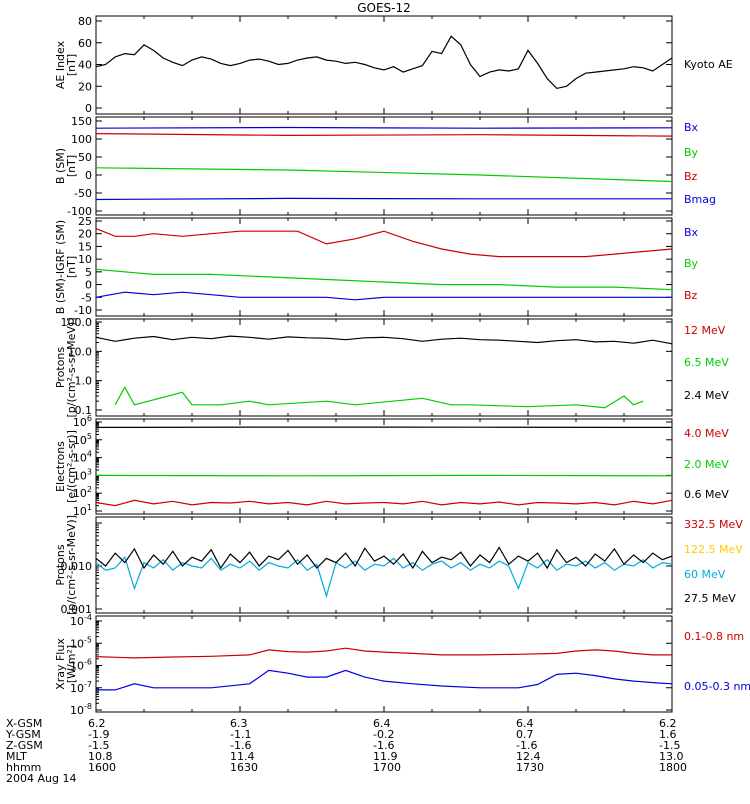 This screenshot has height=804, width=750. I want to click on legend-label: 27.5 MeV, so click(710, 598).